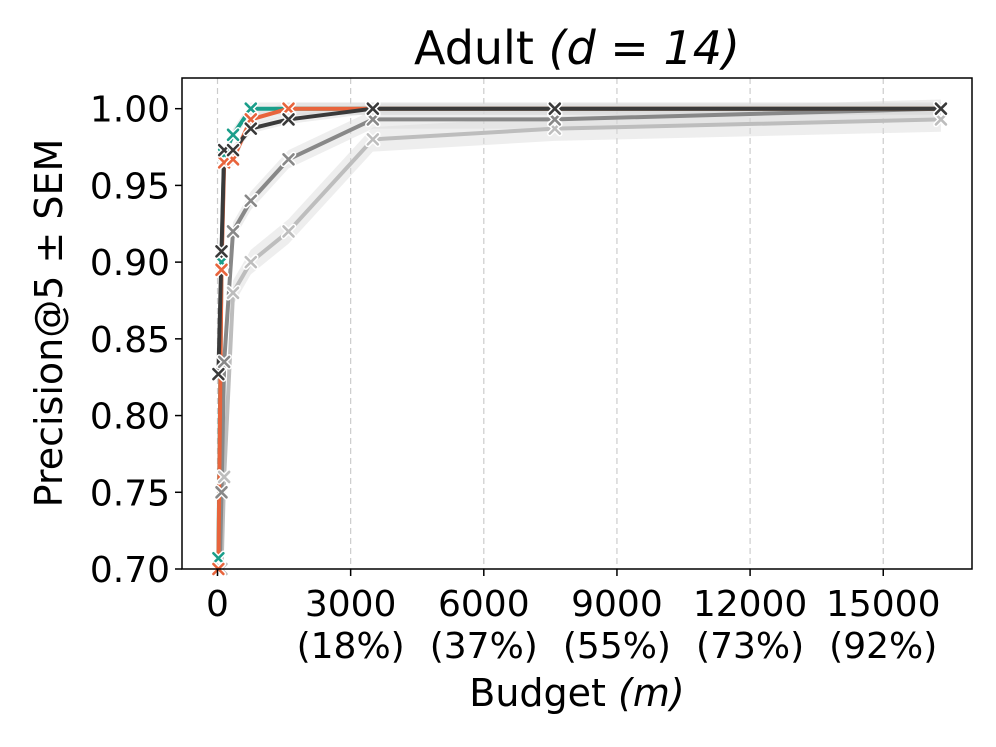 This screenshot has width=996, height=747. Describe the element at coordinates (130, 570) in the screenshot. I see `y-tick-label-0: 0.70` at that location.